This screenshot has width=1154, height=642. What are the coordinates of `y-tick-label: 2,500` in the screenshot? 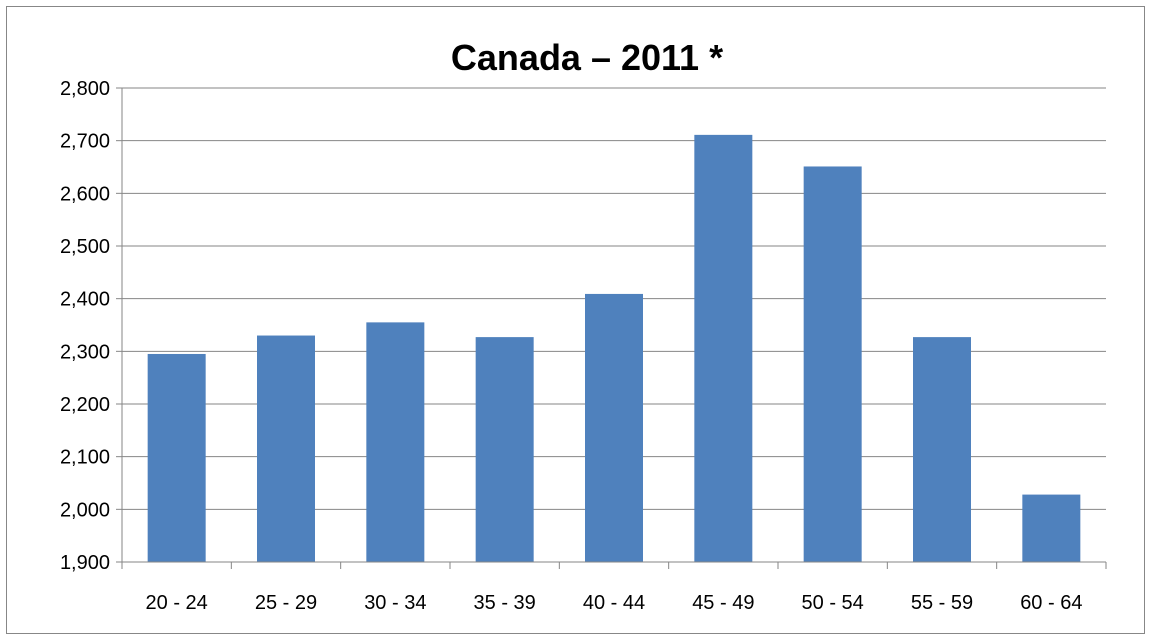 It's located at (85, 247).